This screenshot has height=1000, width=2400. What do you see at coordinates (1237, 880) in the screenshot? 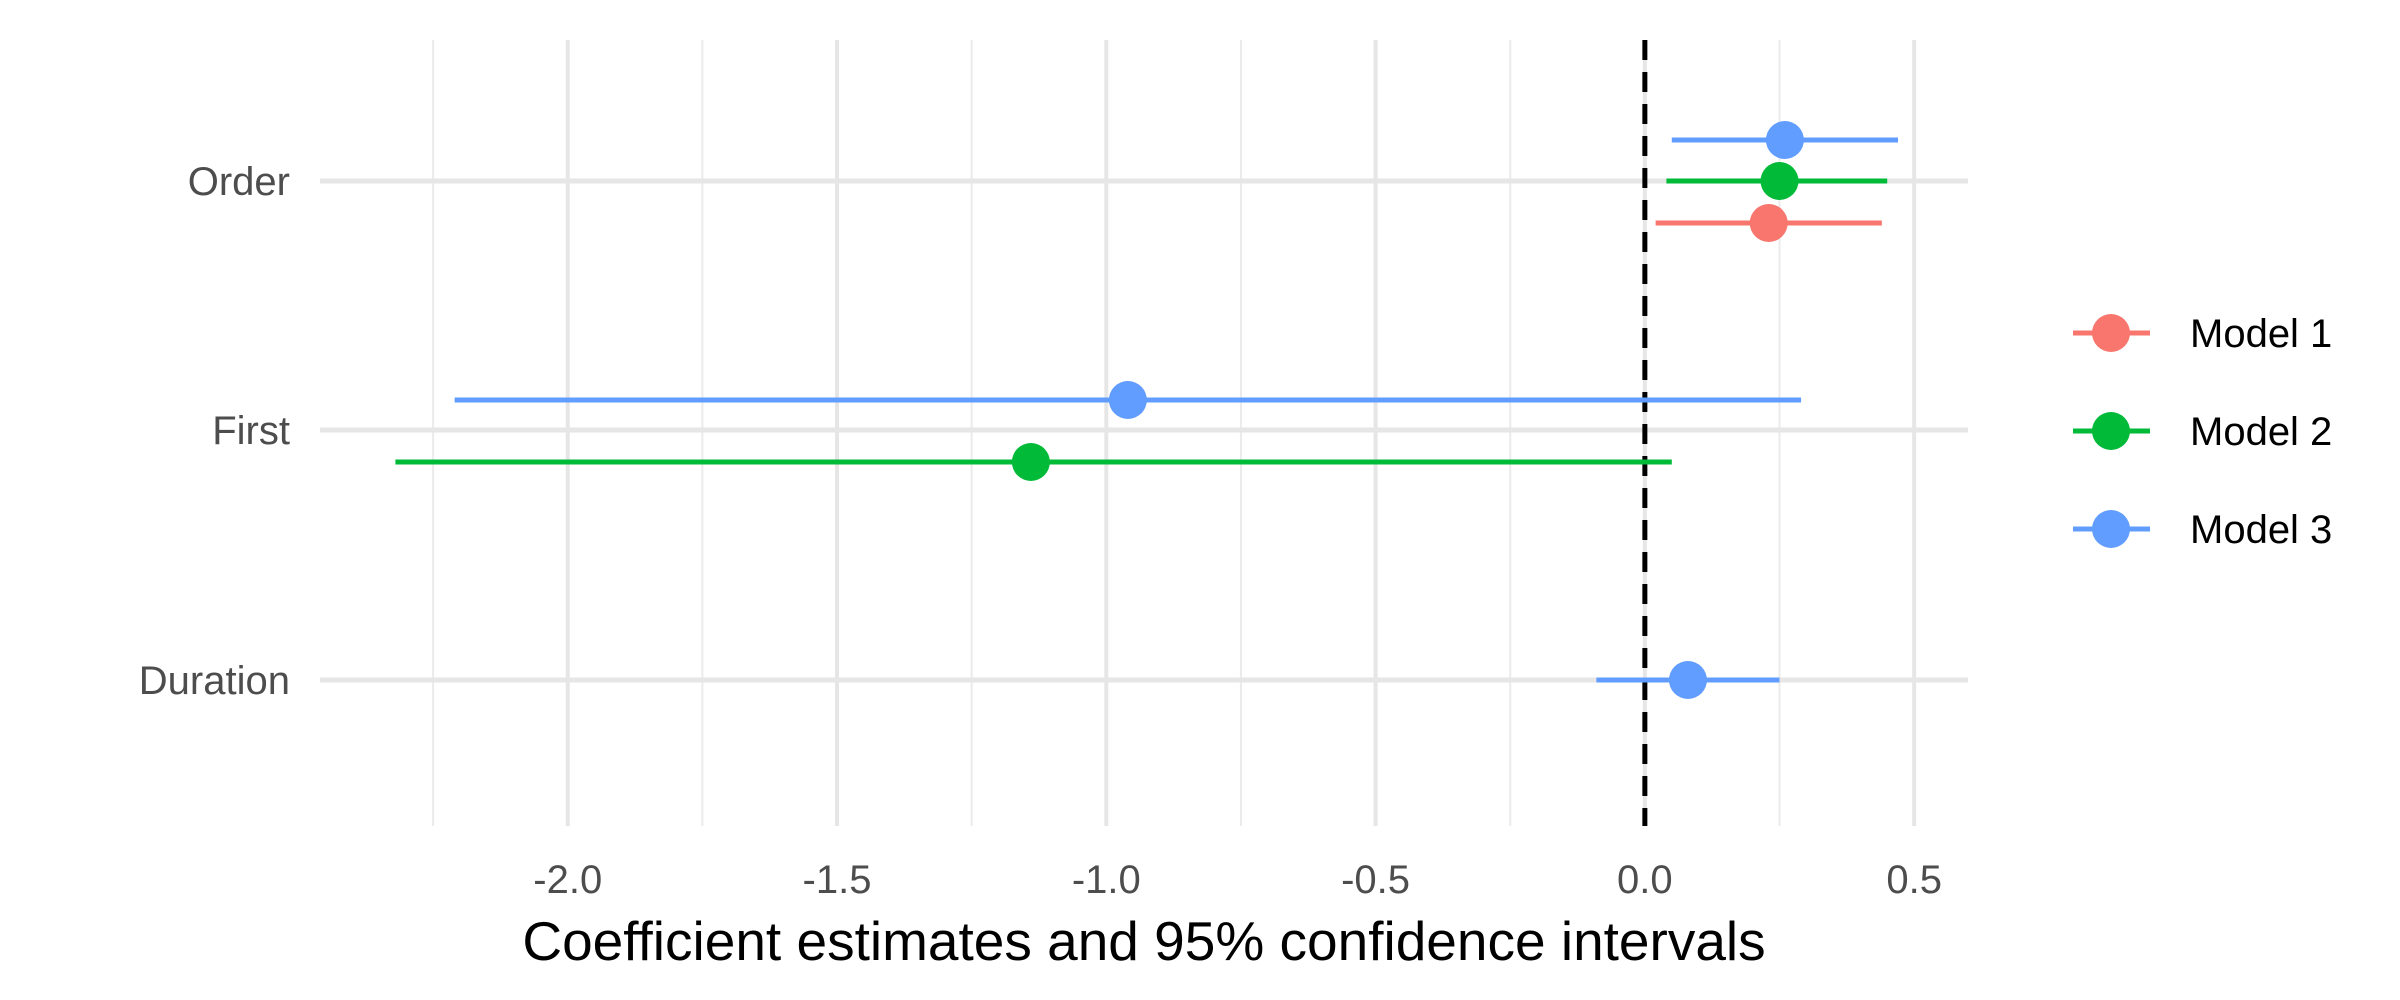
I see `x-axis-labels: -2.0 -1.5 -1.0 -0.5 0.0 0.5` at bounding box center [1237, 880].